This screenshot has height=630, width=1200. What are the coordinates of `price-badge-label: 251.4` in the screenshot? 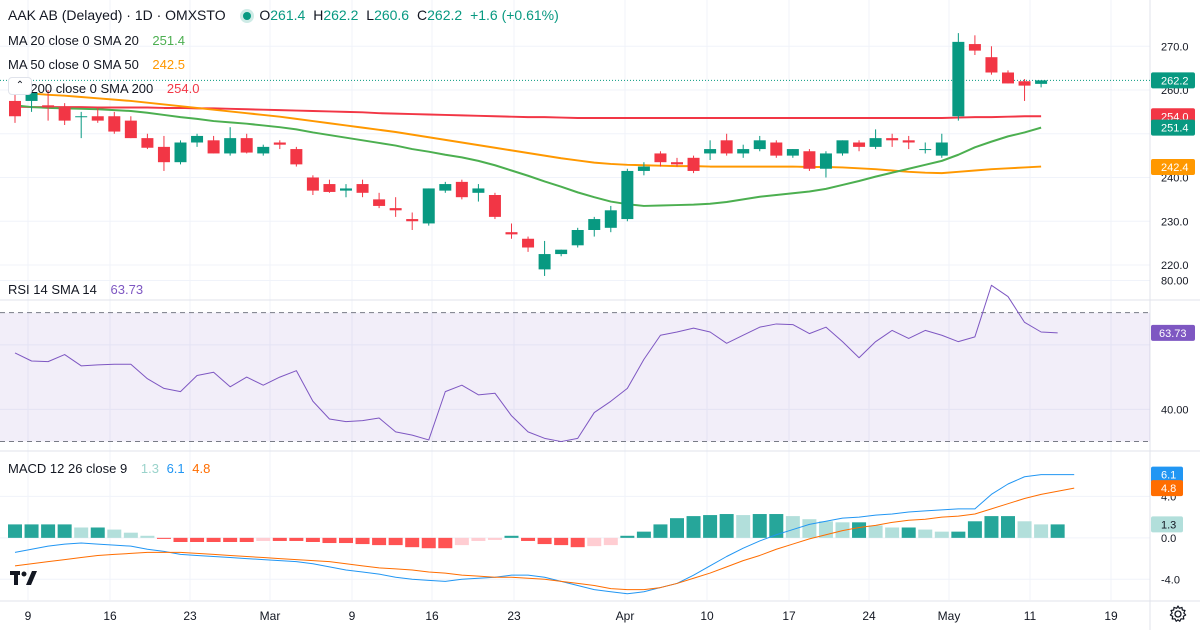 It's located at (1175, 129).